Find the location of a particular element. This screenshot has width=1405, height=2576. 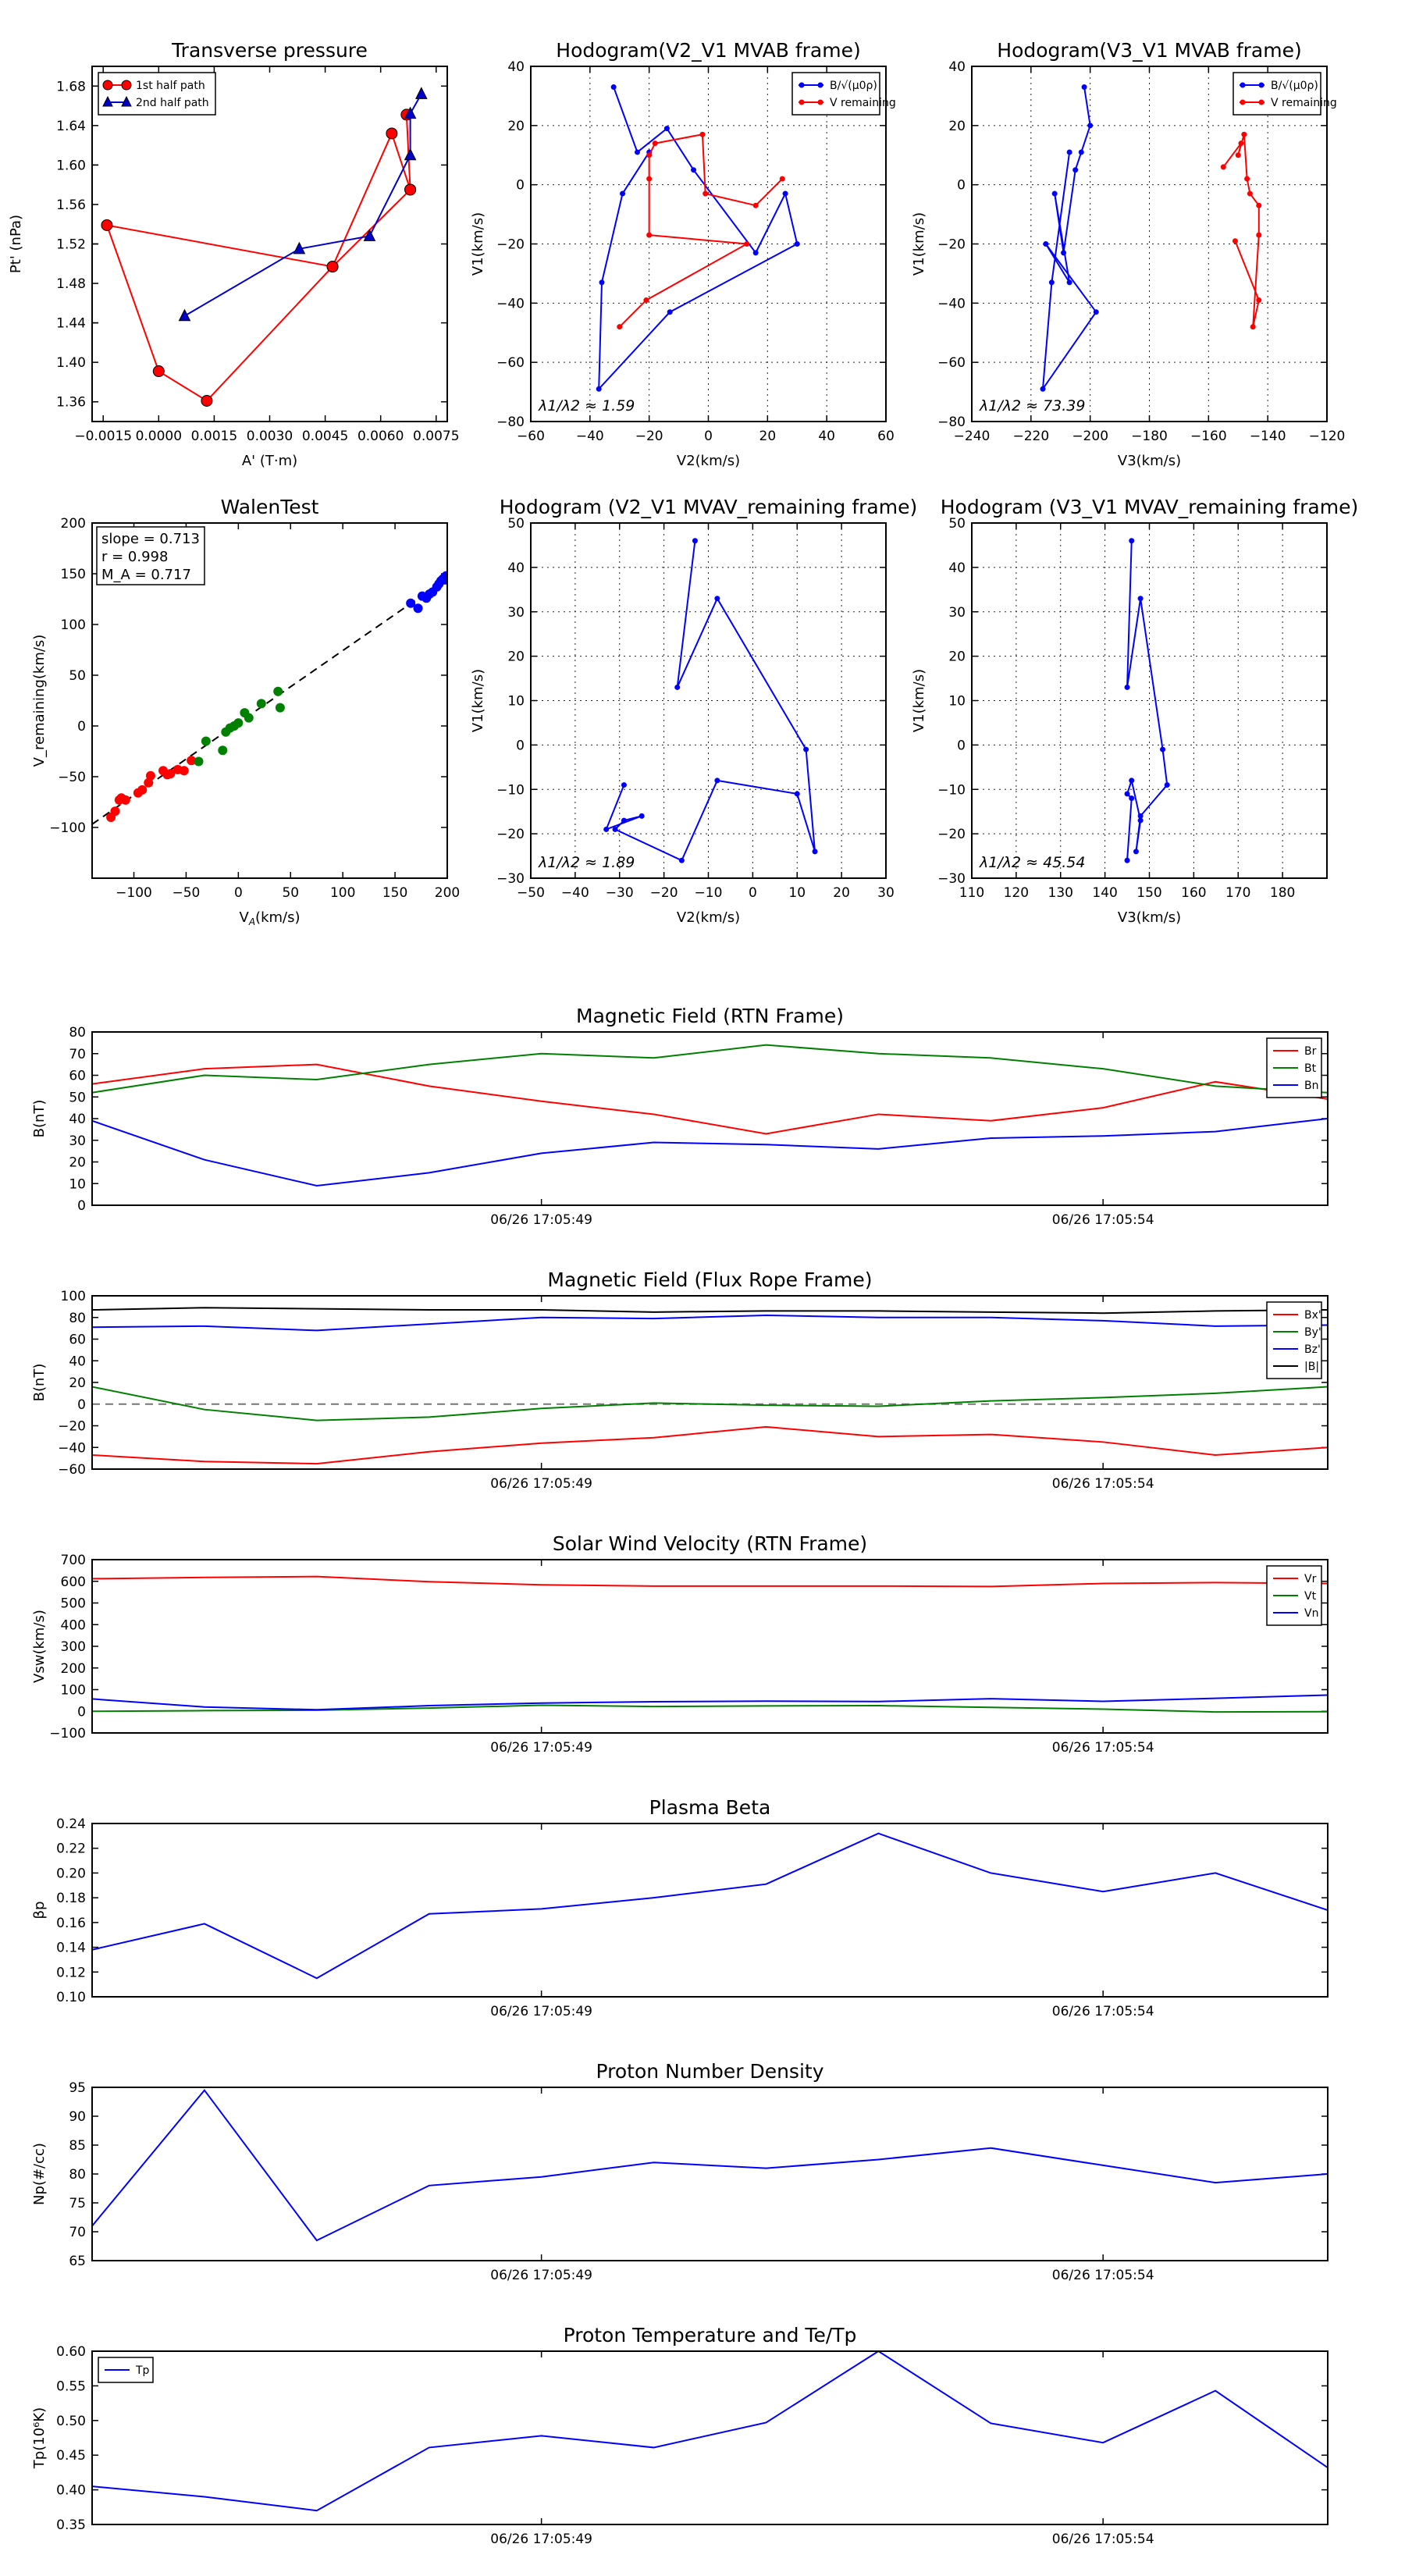

y-tick-label: 600 is located at coordinates (73, 1582).